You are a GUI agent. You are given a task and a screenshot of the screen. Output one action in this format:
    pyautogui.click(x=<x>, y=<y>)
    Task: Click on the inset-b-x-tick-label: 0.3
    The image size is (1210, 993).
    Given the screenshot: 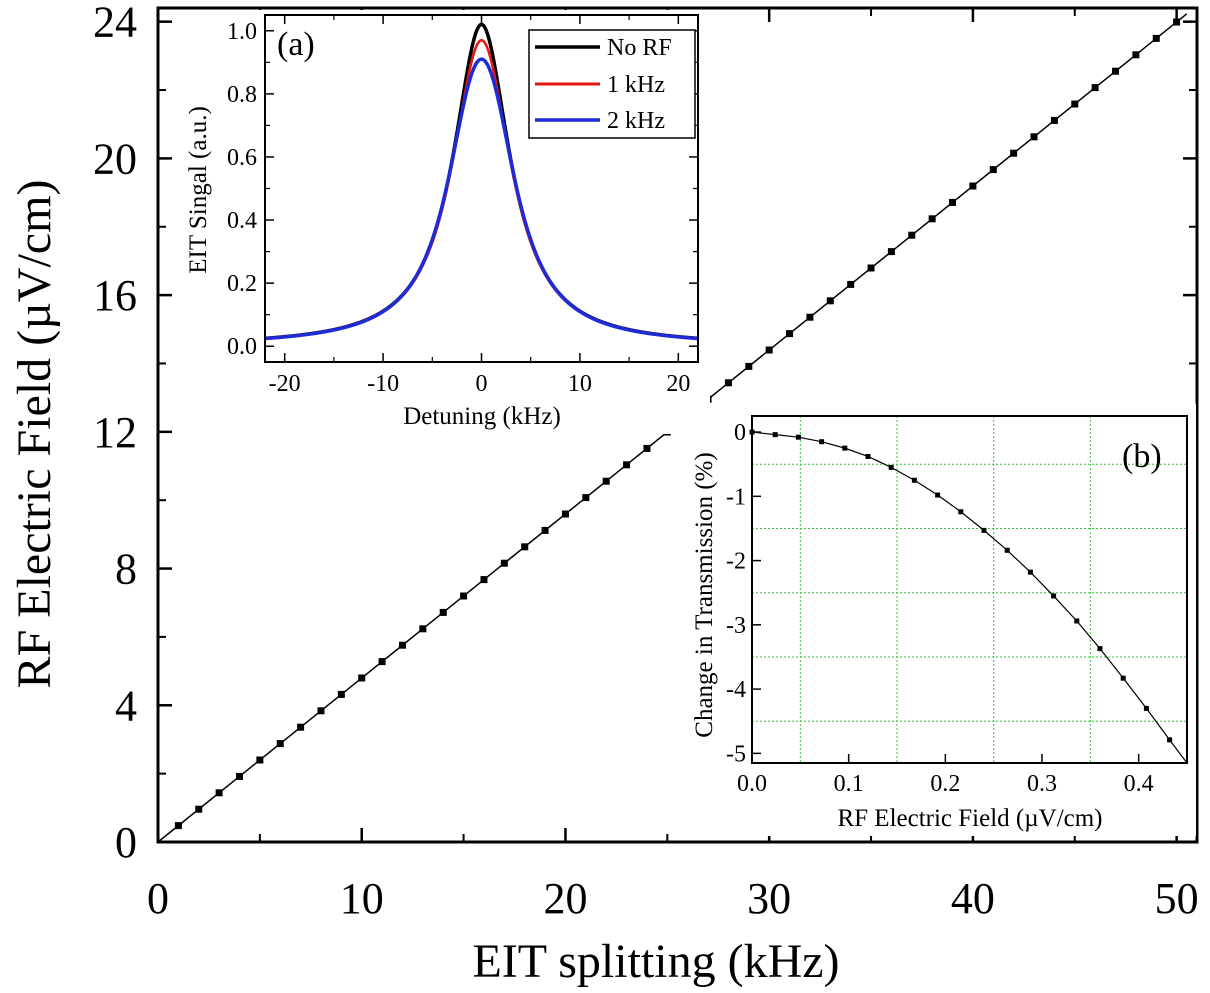 What is the action you would take?
    pyautogui.click(x=1042, y=784)
    